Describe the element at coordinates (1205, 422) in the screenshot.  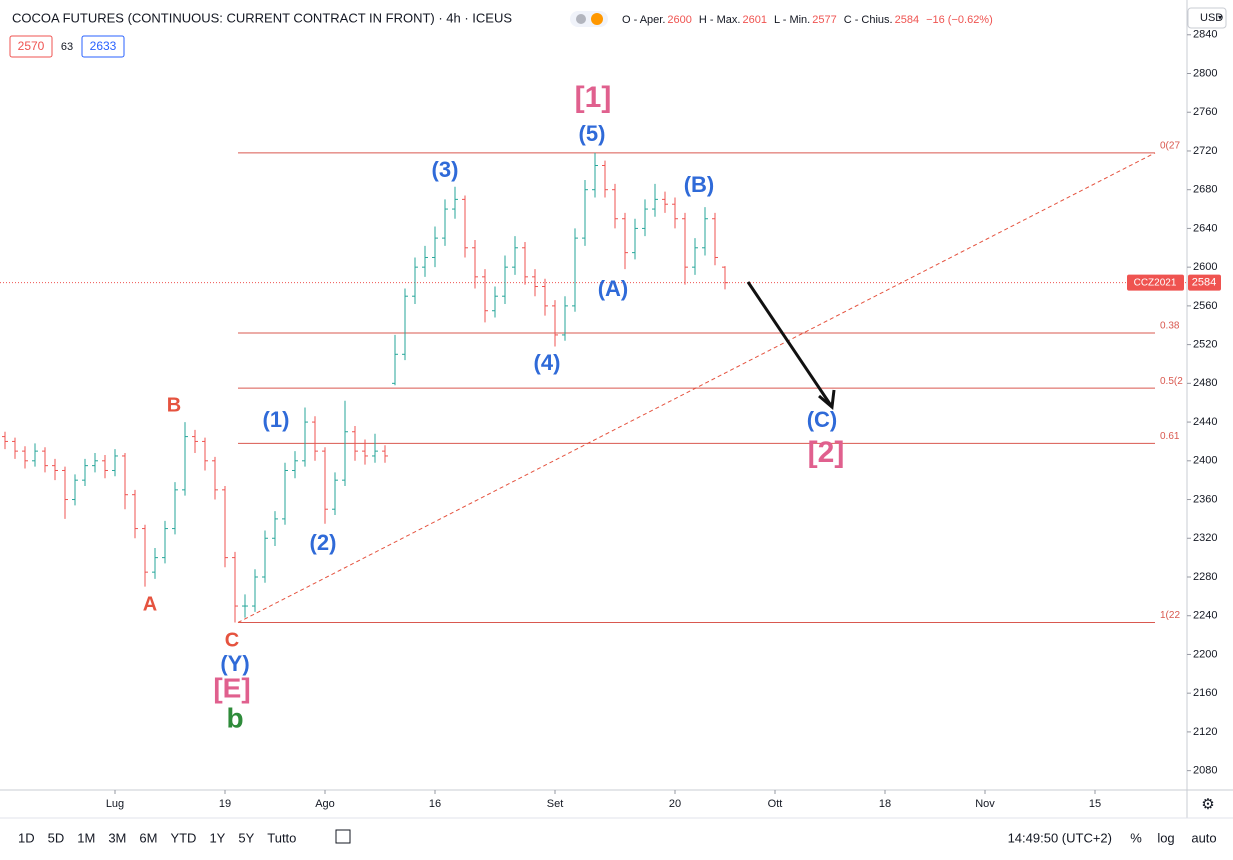
I see `y-tick-label: 2440` at that location.